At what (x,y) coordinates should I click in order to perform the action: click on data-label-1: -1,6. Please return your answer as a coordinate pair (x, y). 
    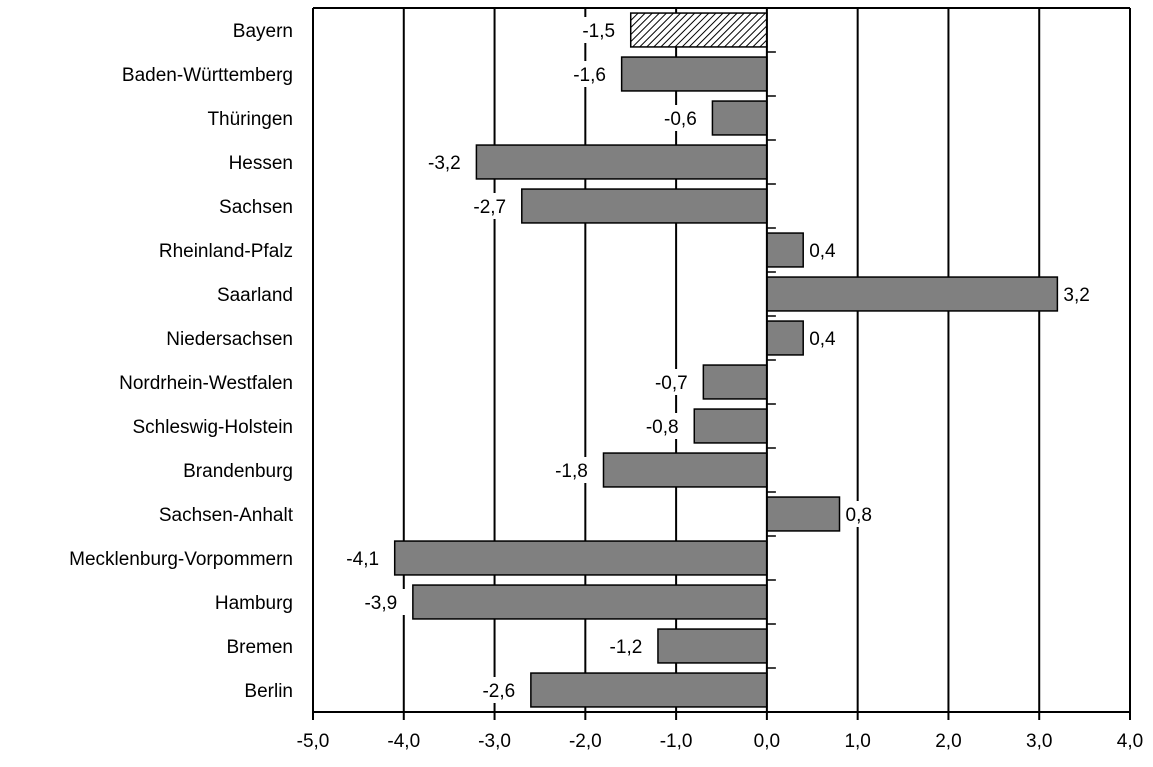
    Looking at the image, I should click on (589, 75).